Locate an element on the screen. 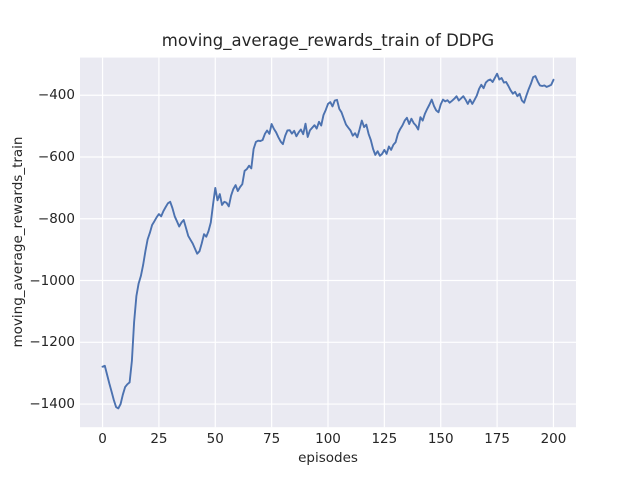  x-tick-label: 125 is located at coordinates (384, 439).